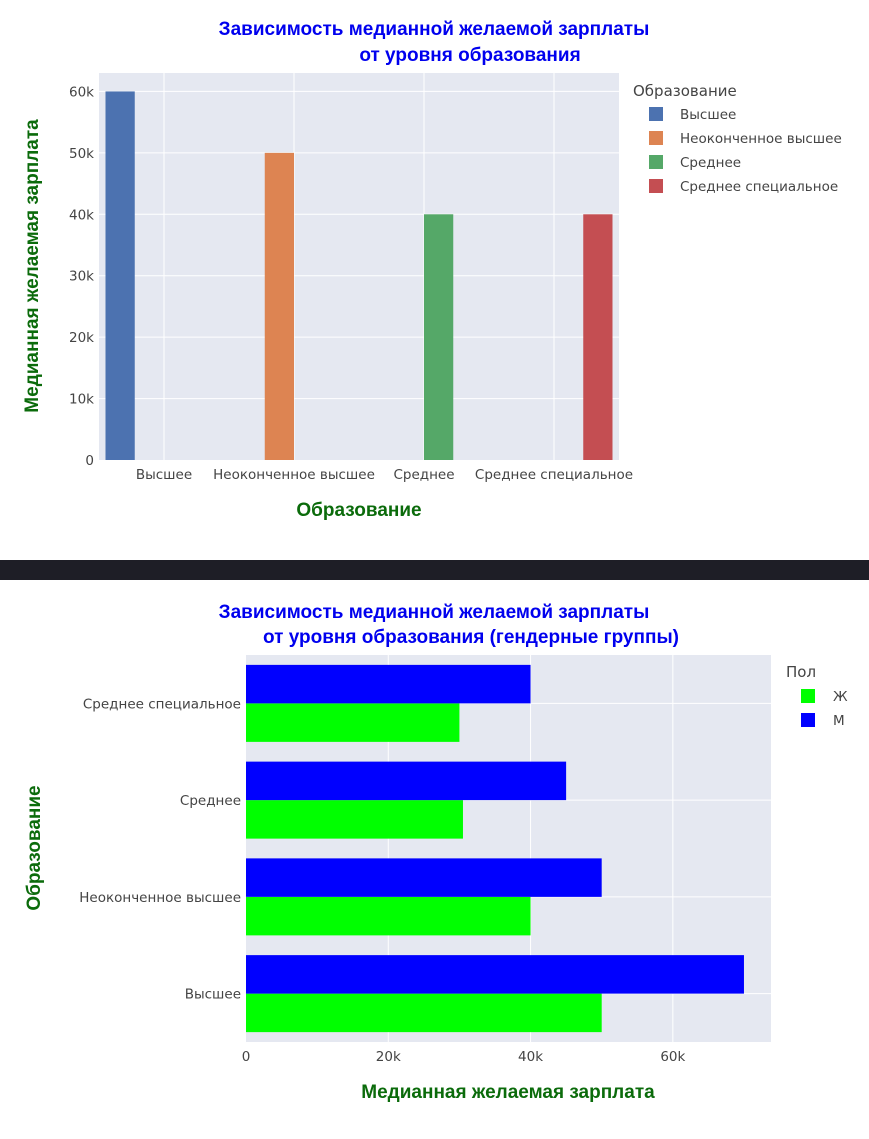 Image resolution: width=869 pixels, height=1139 pixels. I want to click on y-tick-label: 10k, so click(81, 400).